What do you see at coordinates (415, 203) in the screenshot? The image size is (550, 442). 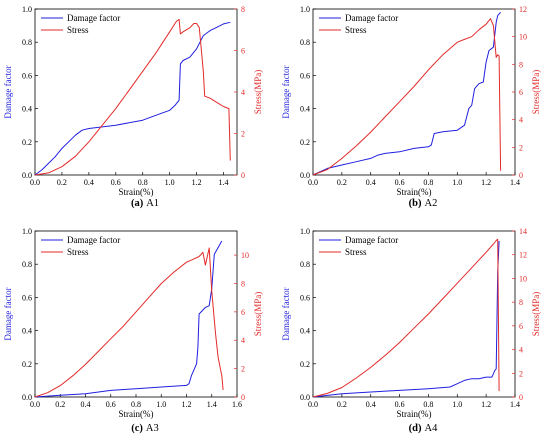 I see `caption-letter: (b)` at bounding box center [415, 203].